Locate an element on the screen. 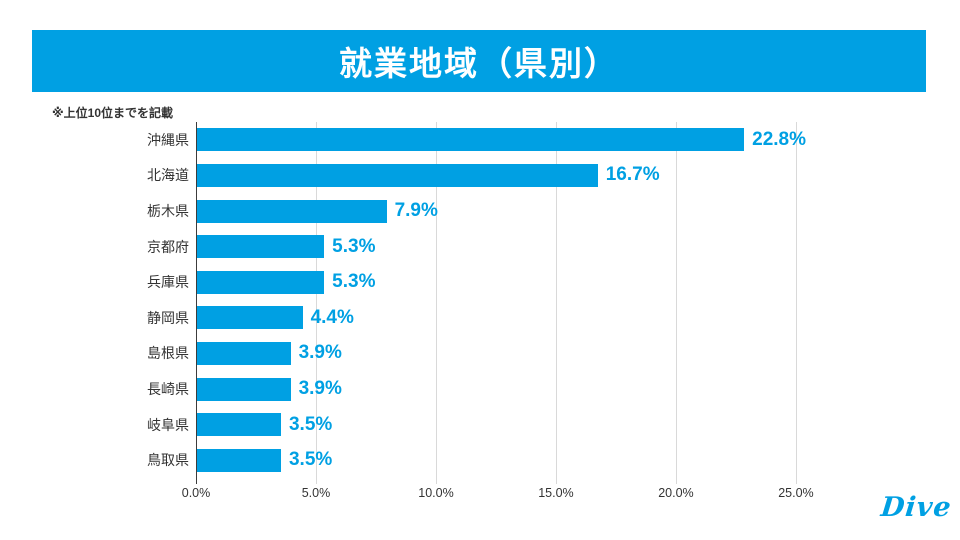 The image size is (960, 540). chart-row: 長崎県 3.9% is located at coordinates (244, 389).